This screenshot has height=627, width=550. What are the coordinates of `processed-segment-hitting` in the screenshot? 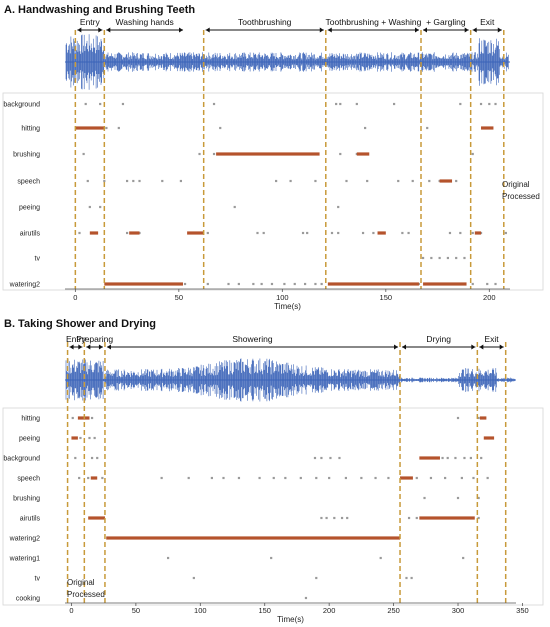 It's located at (90, 128).